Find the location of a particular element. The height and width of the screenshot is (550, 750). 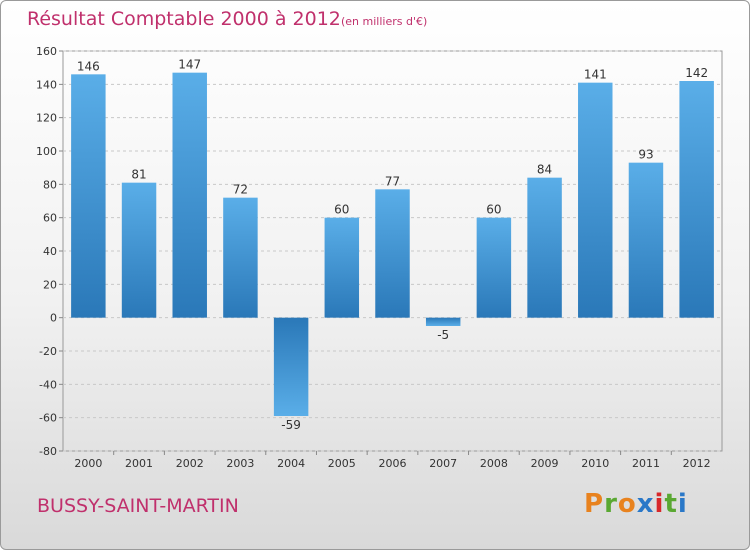

bar-2012 is located at coordinates (696, 199).